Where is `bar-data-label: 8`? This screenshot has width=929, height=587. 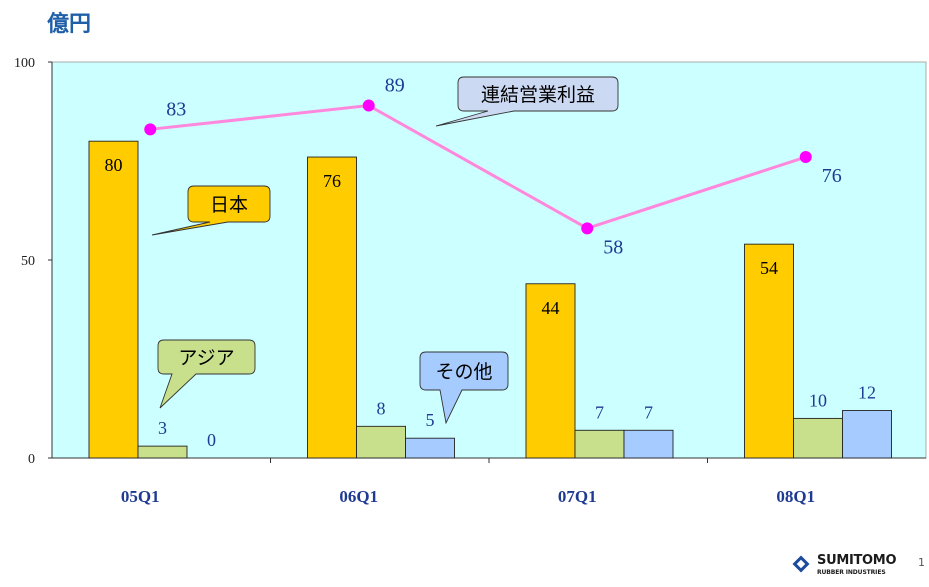 bar-data-label: 8 is located at coordinates (381, 408).